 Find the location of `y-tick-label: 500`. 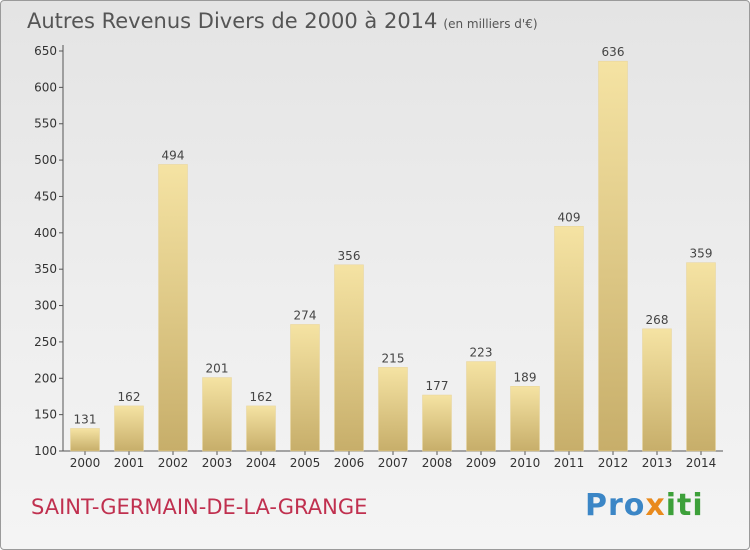

y-tick-label: 500 is located at coordinates (45, 160).